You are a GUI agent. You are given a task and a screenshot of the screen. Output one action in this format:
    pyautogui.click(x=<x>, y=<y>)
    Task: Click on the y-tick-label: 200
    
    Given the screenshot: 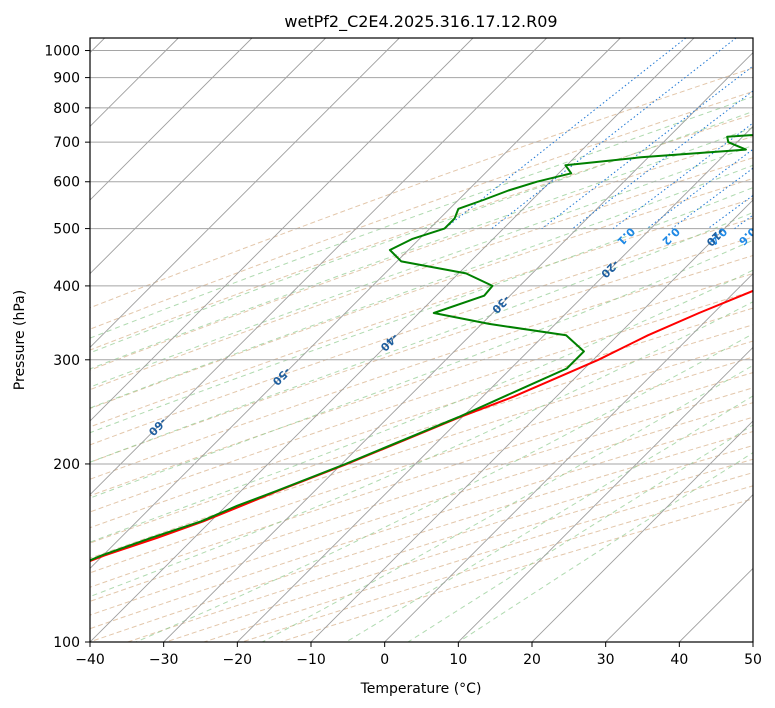 What is the action you would take?
    pyautogui.click(x=66, y=465)
    